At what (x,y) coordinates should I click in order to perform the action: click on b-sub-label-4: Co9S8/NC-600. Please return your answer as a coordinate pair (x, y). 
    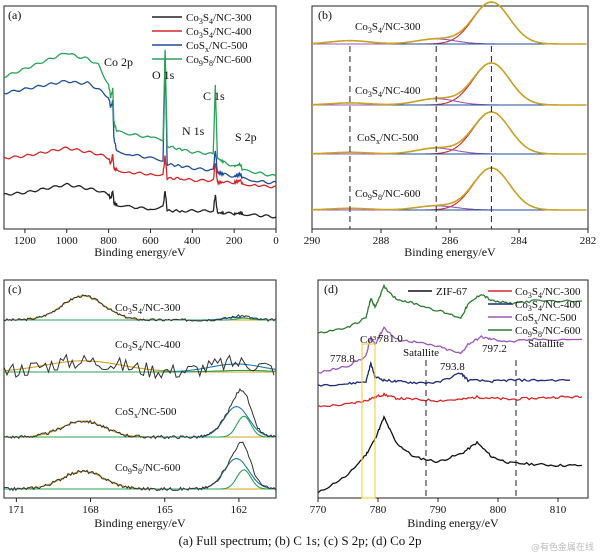
    Looking at the image, I should click on (388, 195).